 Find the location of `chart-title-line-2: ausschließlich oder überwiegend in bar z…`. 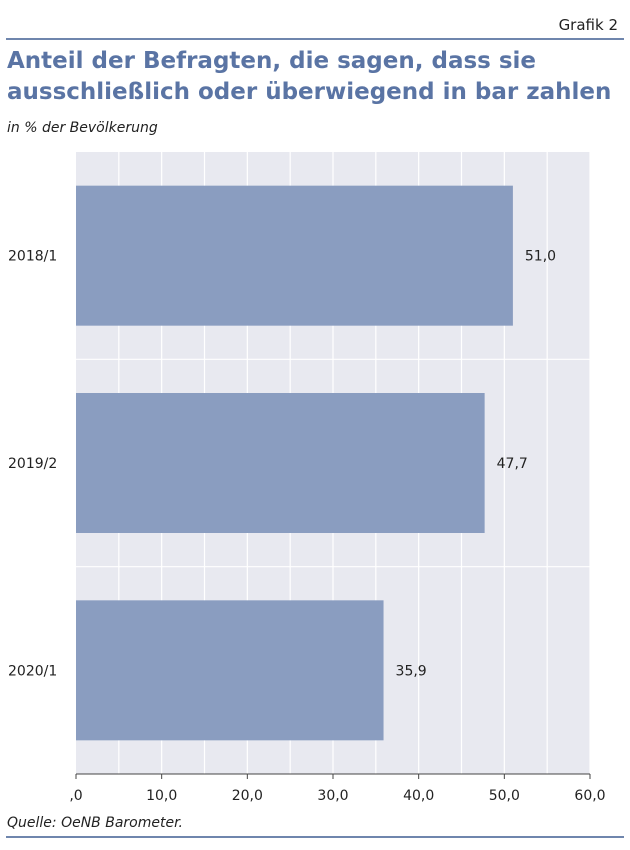

chart-title-line-2: ausschließlich oder überwiegend in bar z… is located at coordinates (309, 92).